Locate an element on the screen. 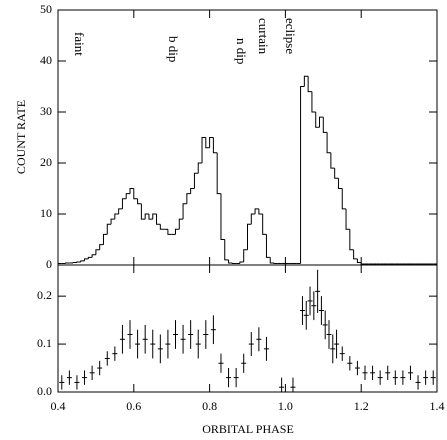  y-tick-label: 30 is located at coordinates (46, 111).